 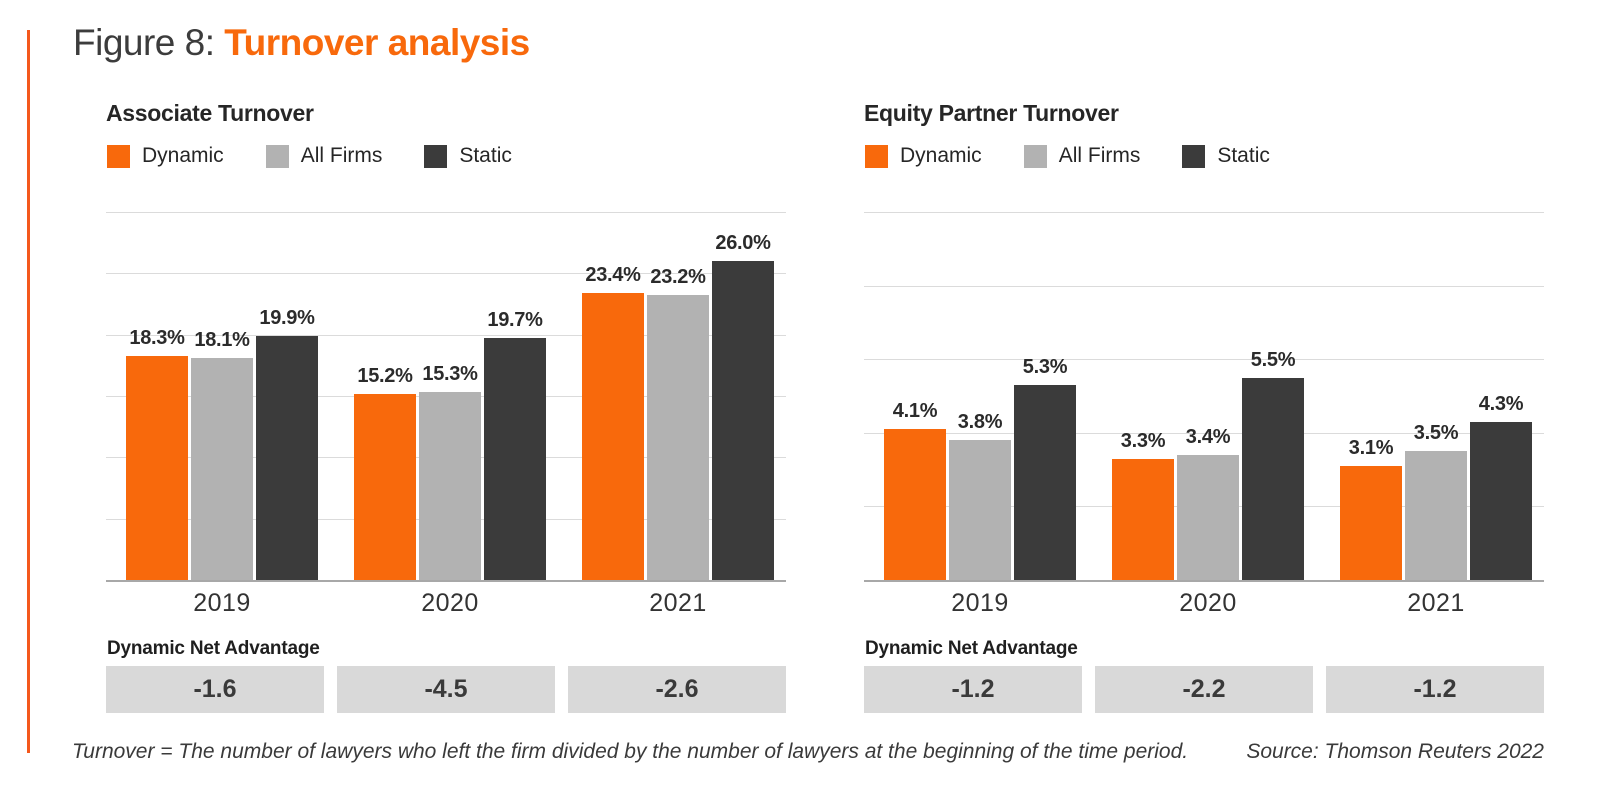 What do you see at coordinates (215, 689) in the screenshot?
I see `net-advantage-cell: -1.6` at bounding box center [215, 689].